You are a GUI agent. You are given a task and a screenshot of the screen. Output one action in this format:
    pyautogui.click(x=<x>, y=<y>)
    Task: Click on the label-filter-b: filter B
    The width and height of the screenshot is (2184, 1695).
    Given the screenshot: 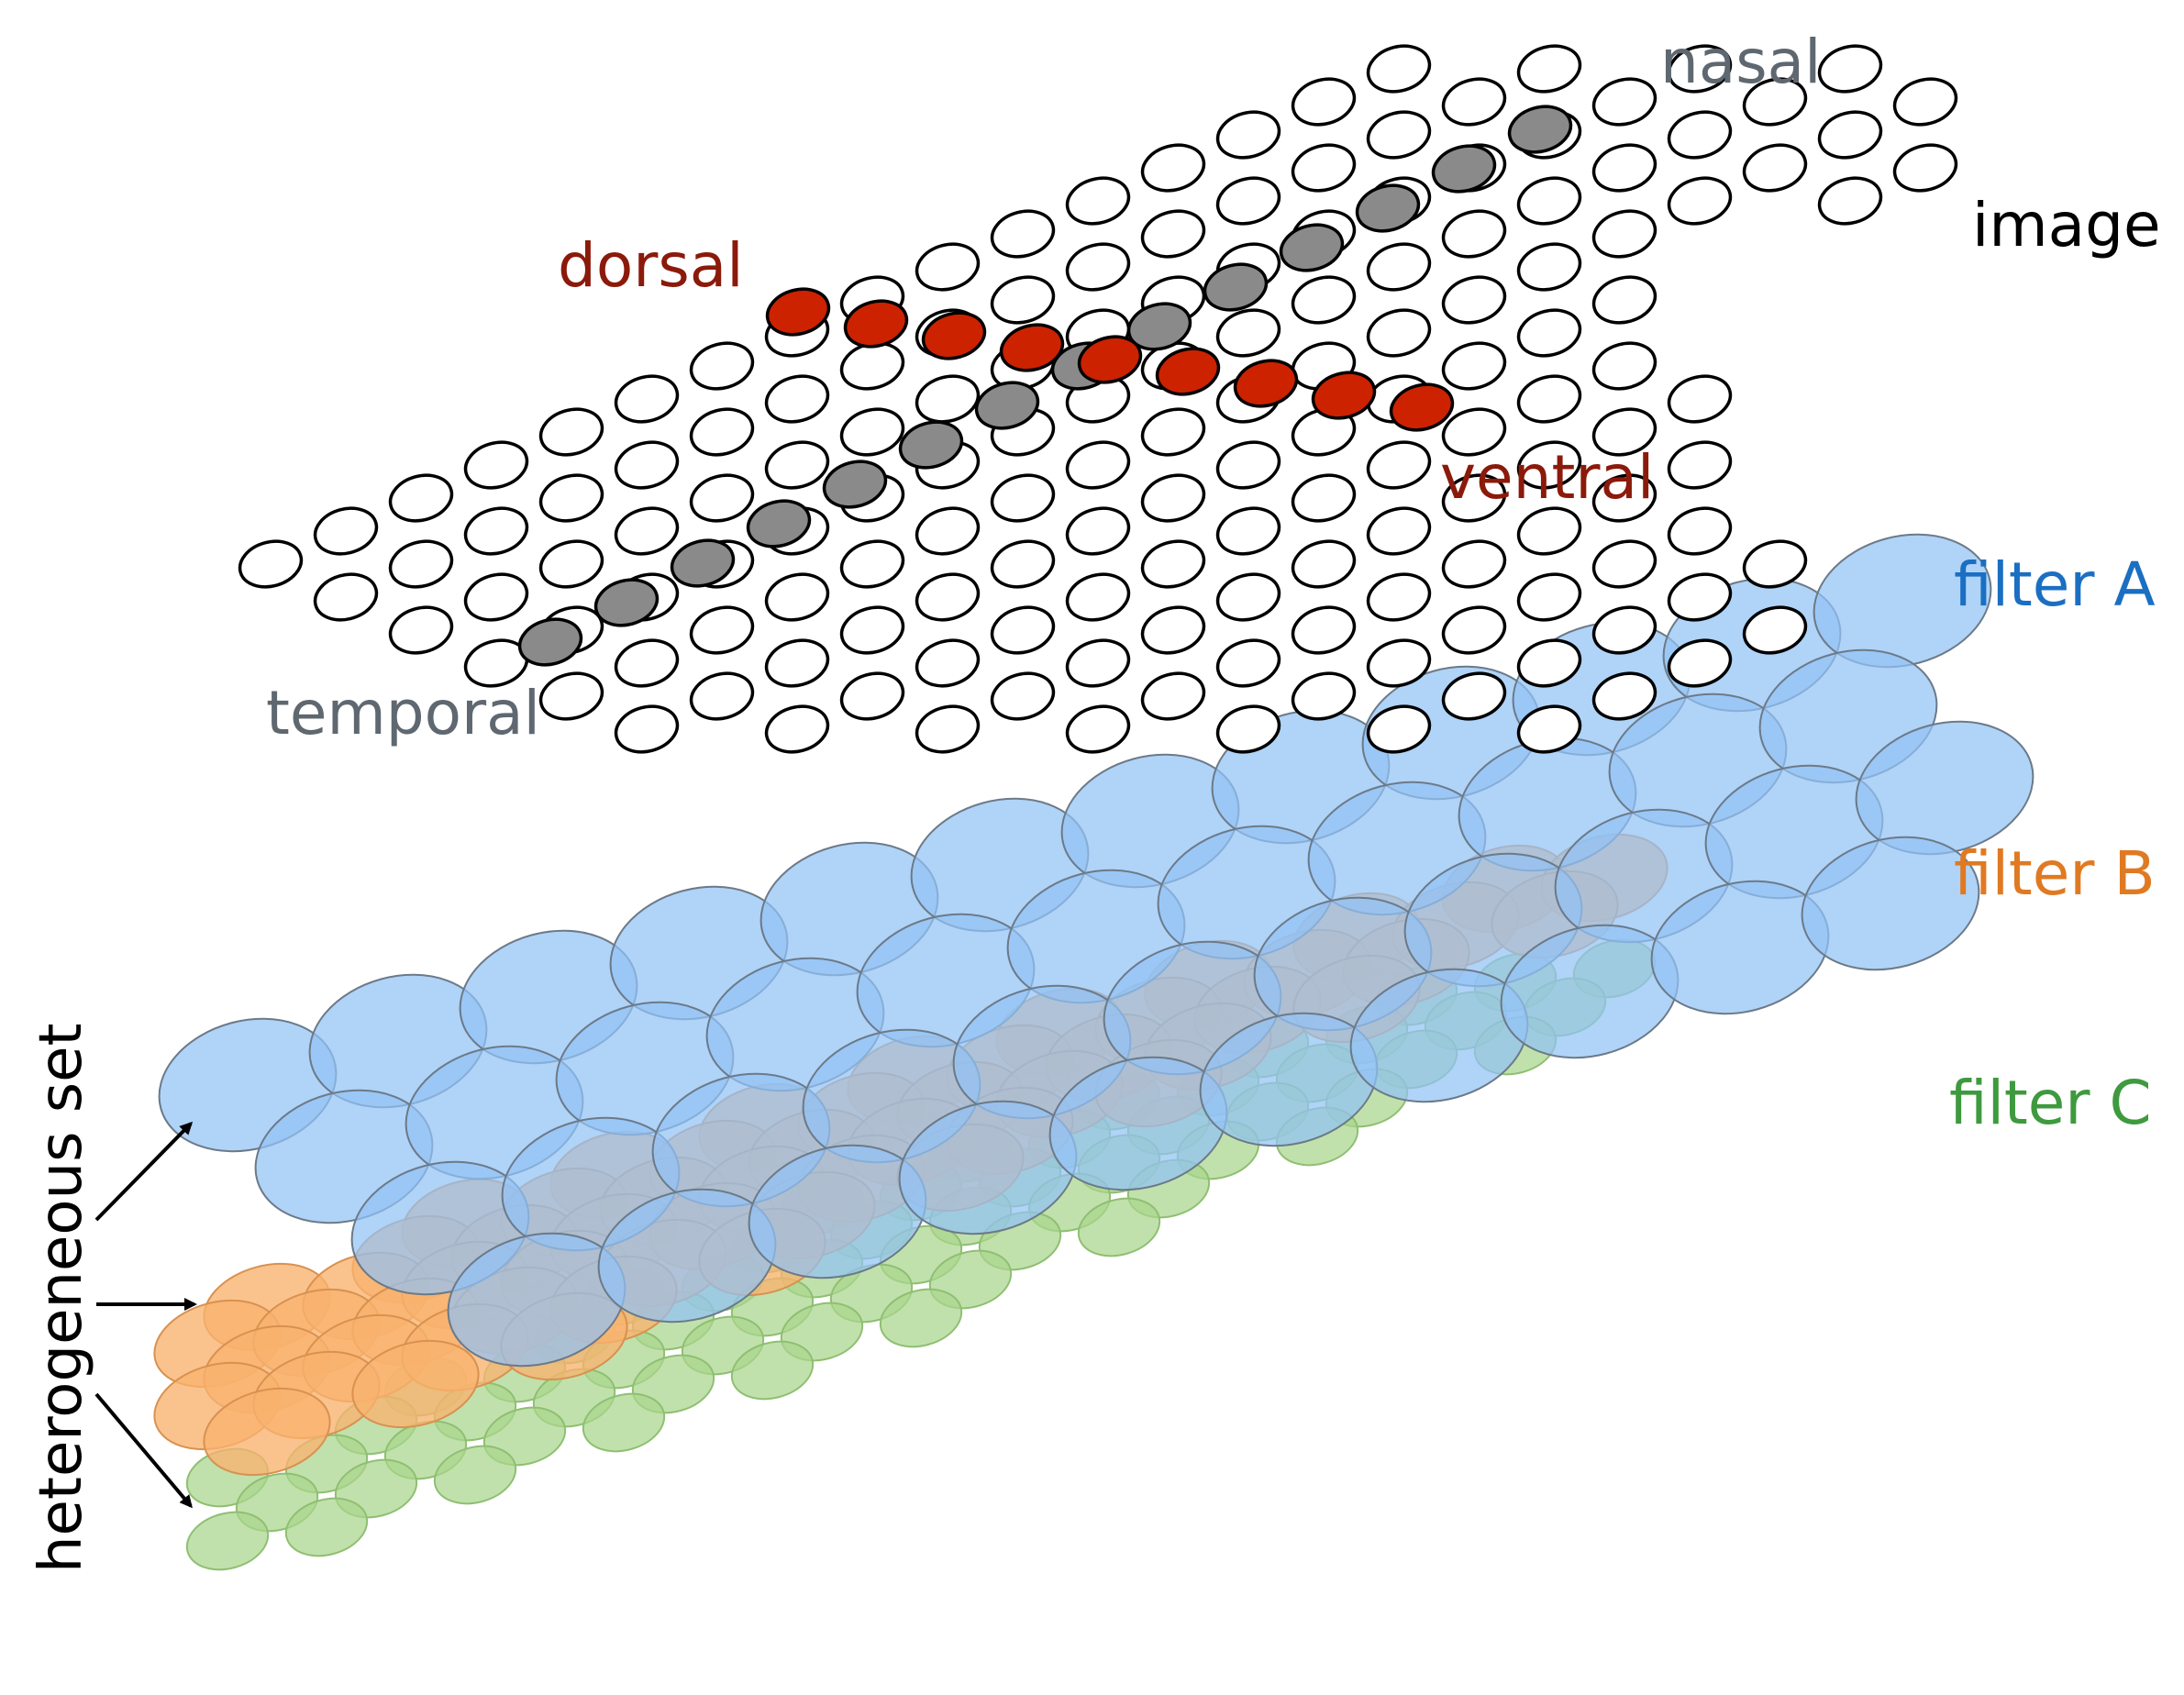 What is the action you would take?
    pyautogui.click(x=2055, y=874)
    